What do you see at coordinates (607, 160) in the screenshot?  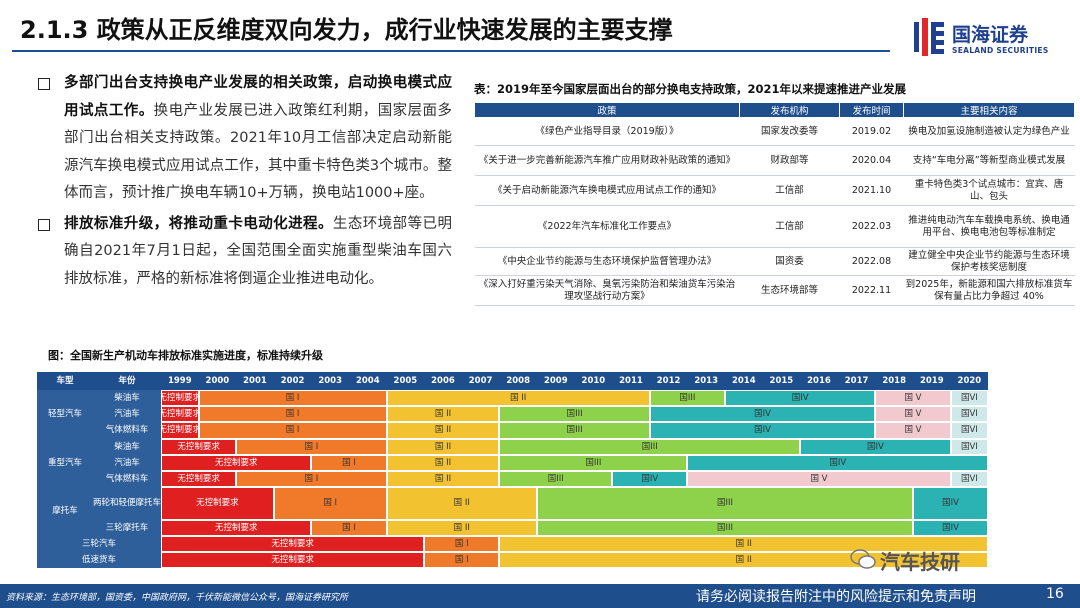 I see `policy-name: 《关于进一步完善新能源汽车推广应用财政补贴政策的通知》` at bounding box center [607, 160].